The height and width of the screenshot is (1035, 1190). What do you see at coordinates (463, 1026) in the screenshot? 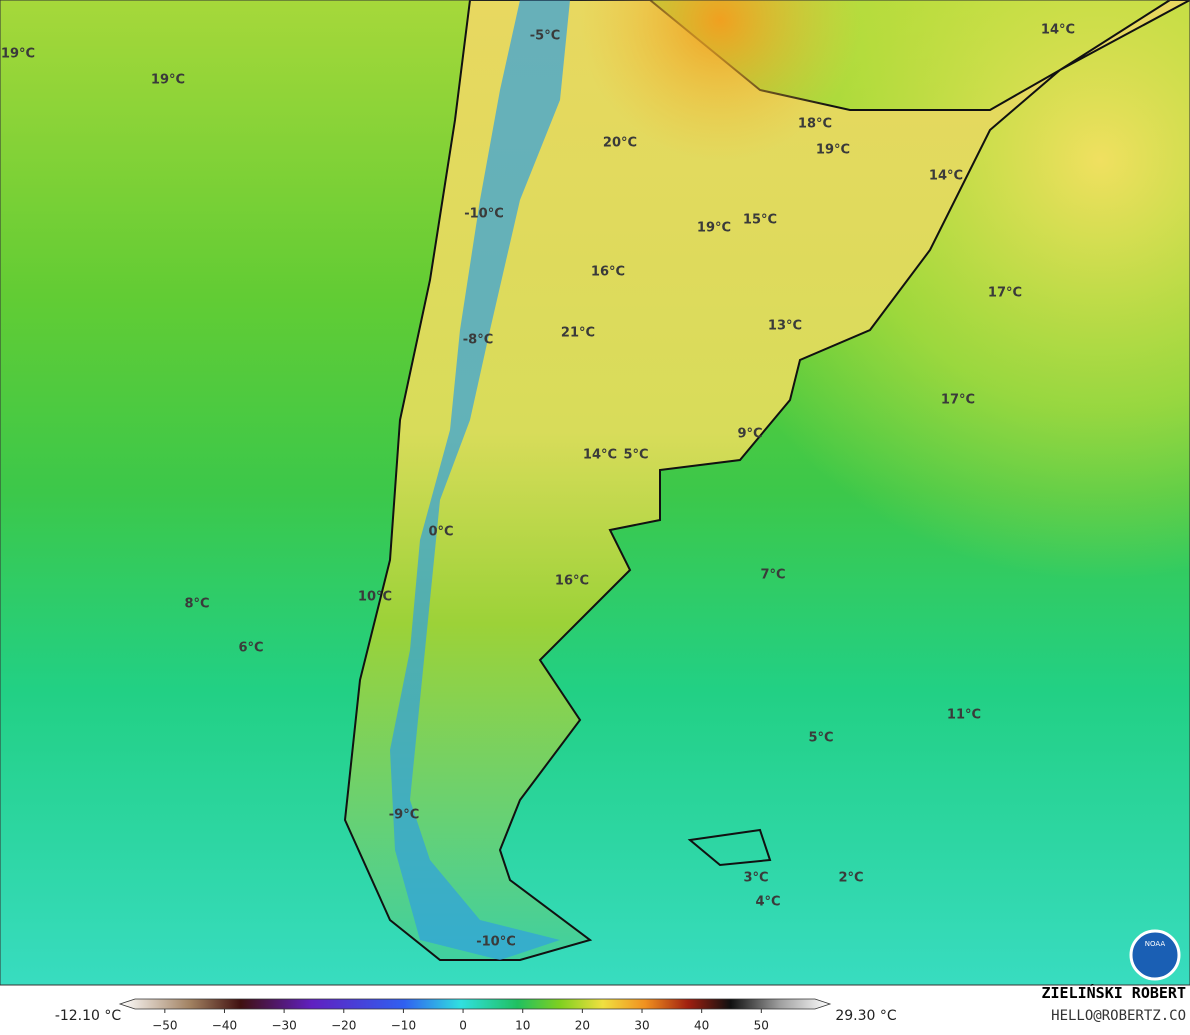
I see `colorbar-tick-label: 0` at bounding box center [463, 1026].